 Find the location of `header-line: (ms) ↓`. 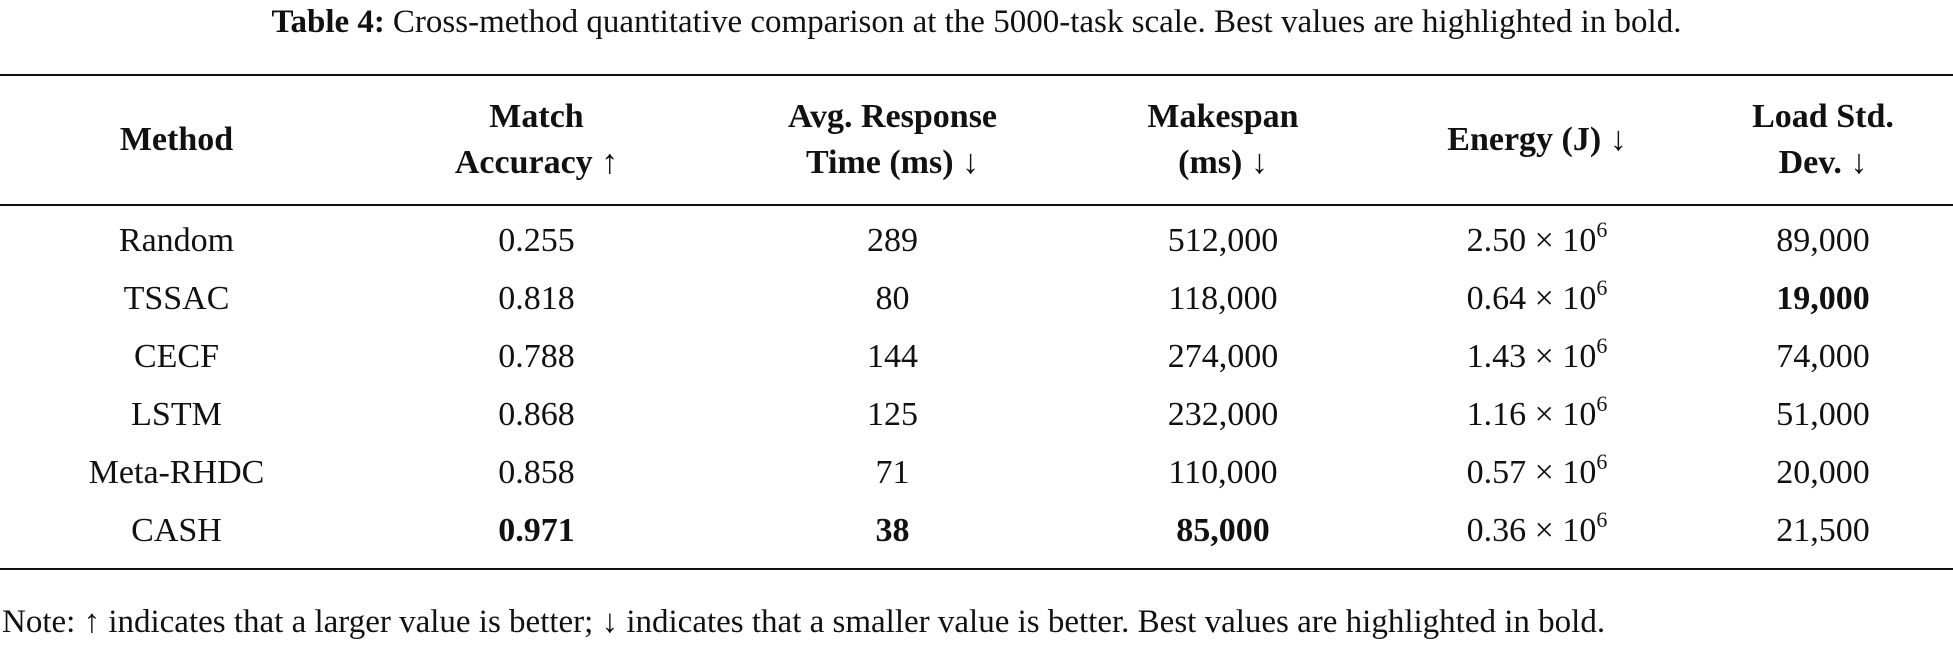

header-line: (ms) ↓ is located at coordinates (1223, 162).